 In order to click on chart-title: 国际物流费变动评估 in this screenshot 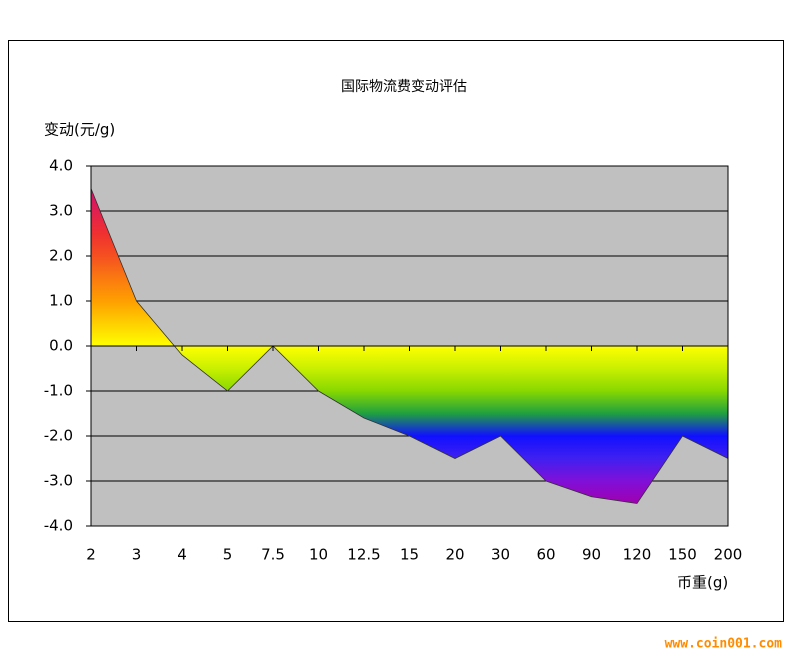, I will do `click(404, 87)`.